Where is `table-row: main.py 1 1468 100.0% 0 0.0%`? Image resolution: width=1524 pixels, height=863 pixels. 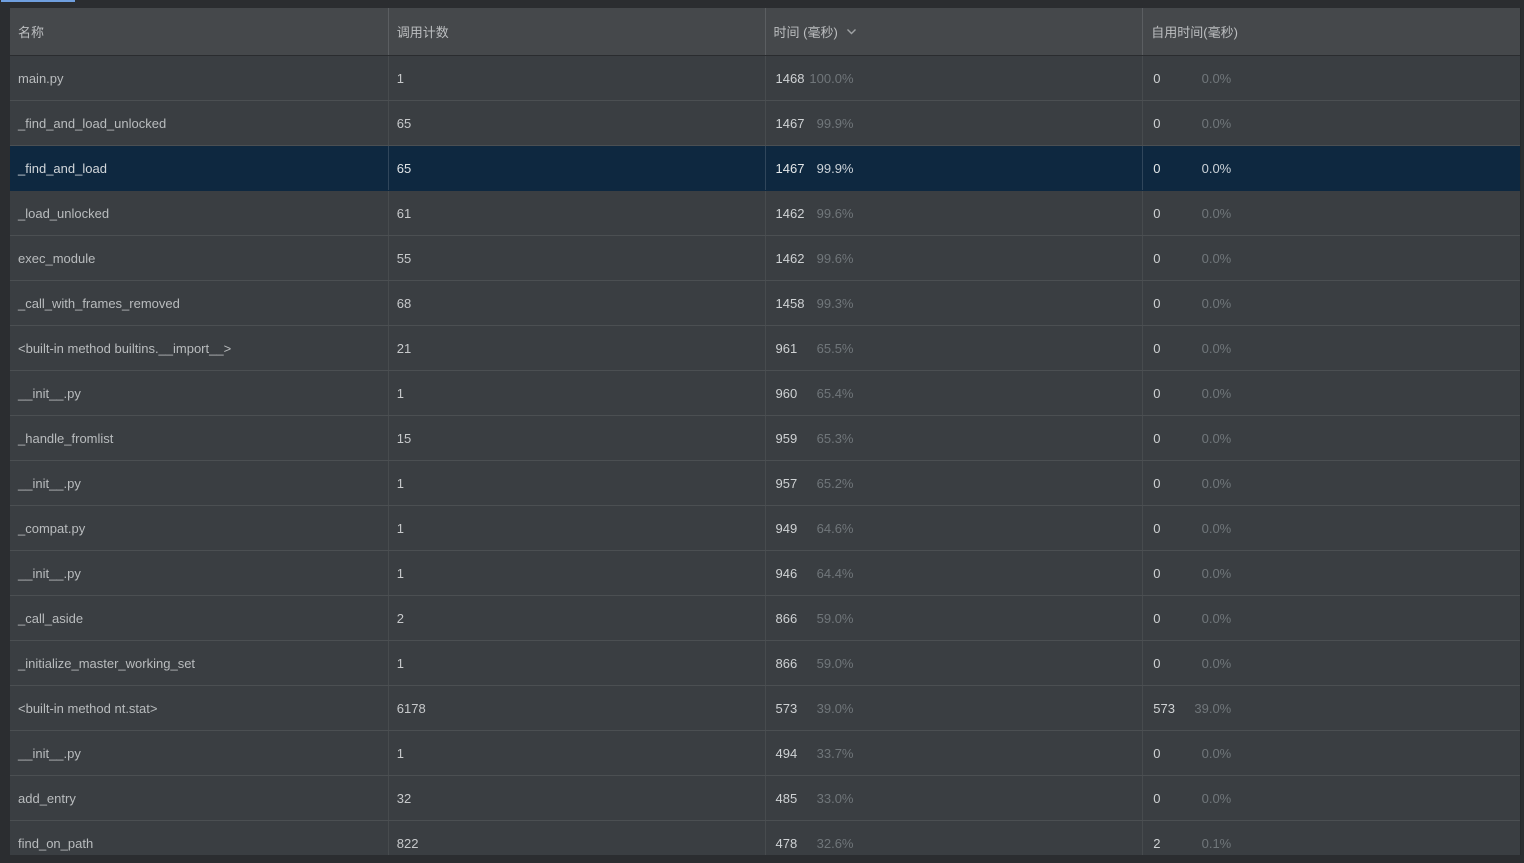 table-row: main.py 1 1468 100.0% 0 0.0% is located at coordinates (765, 78).